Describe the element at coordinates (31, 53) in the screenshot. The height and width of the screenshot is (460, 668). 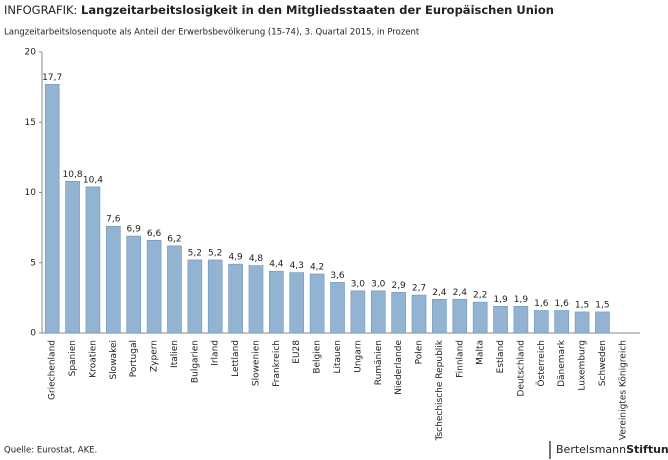
I see `y-tick-label: 20` at that location.